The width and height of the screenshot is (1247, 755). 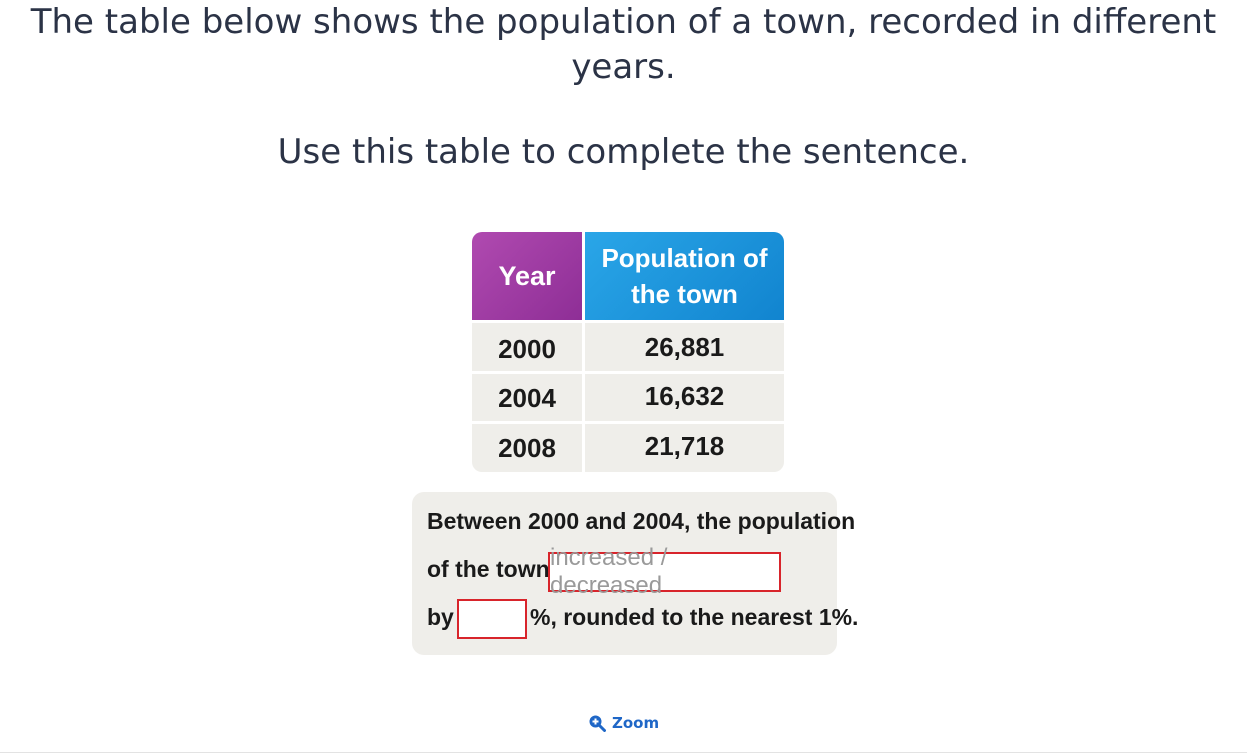 What do you see at coordinates (623, 67) in the screenshot?
I see `question-line-2: years.` at bounding box center [623, 67].